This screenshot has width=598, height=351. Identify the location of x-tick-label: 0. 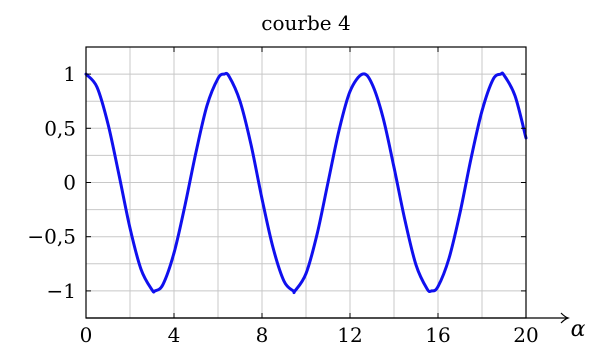
(86, 335).